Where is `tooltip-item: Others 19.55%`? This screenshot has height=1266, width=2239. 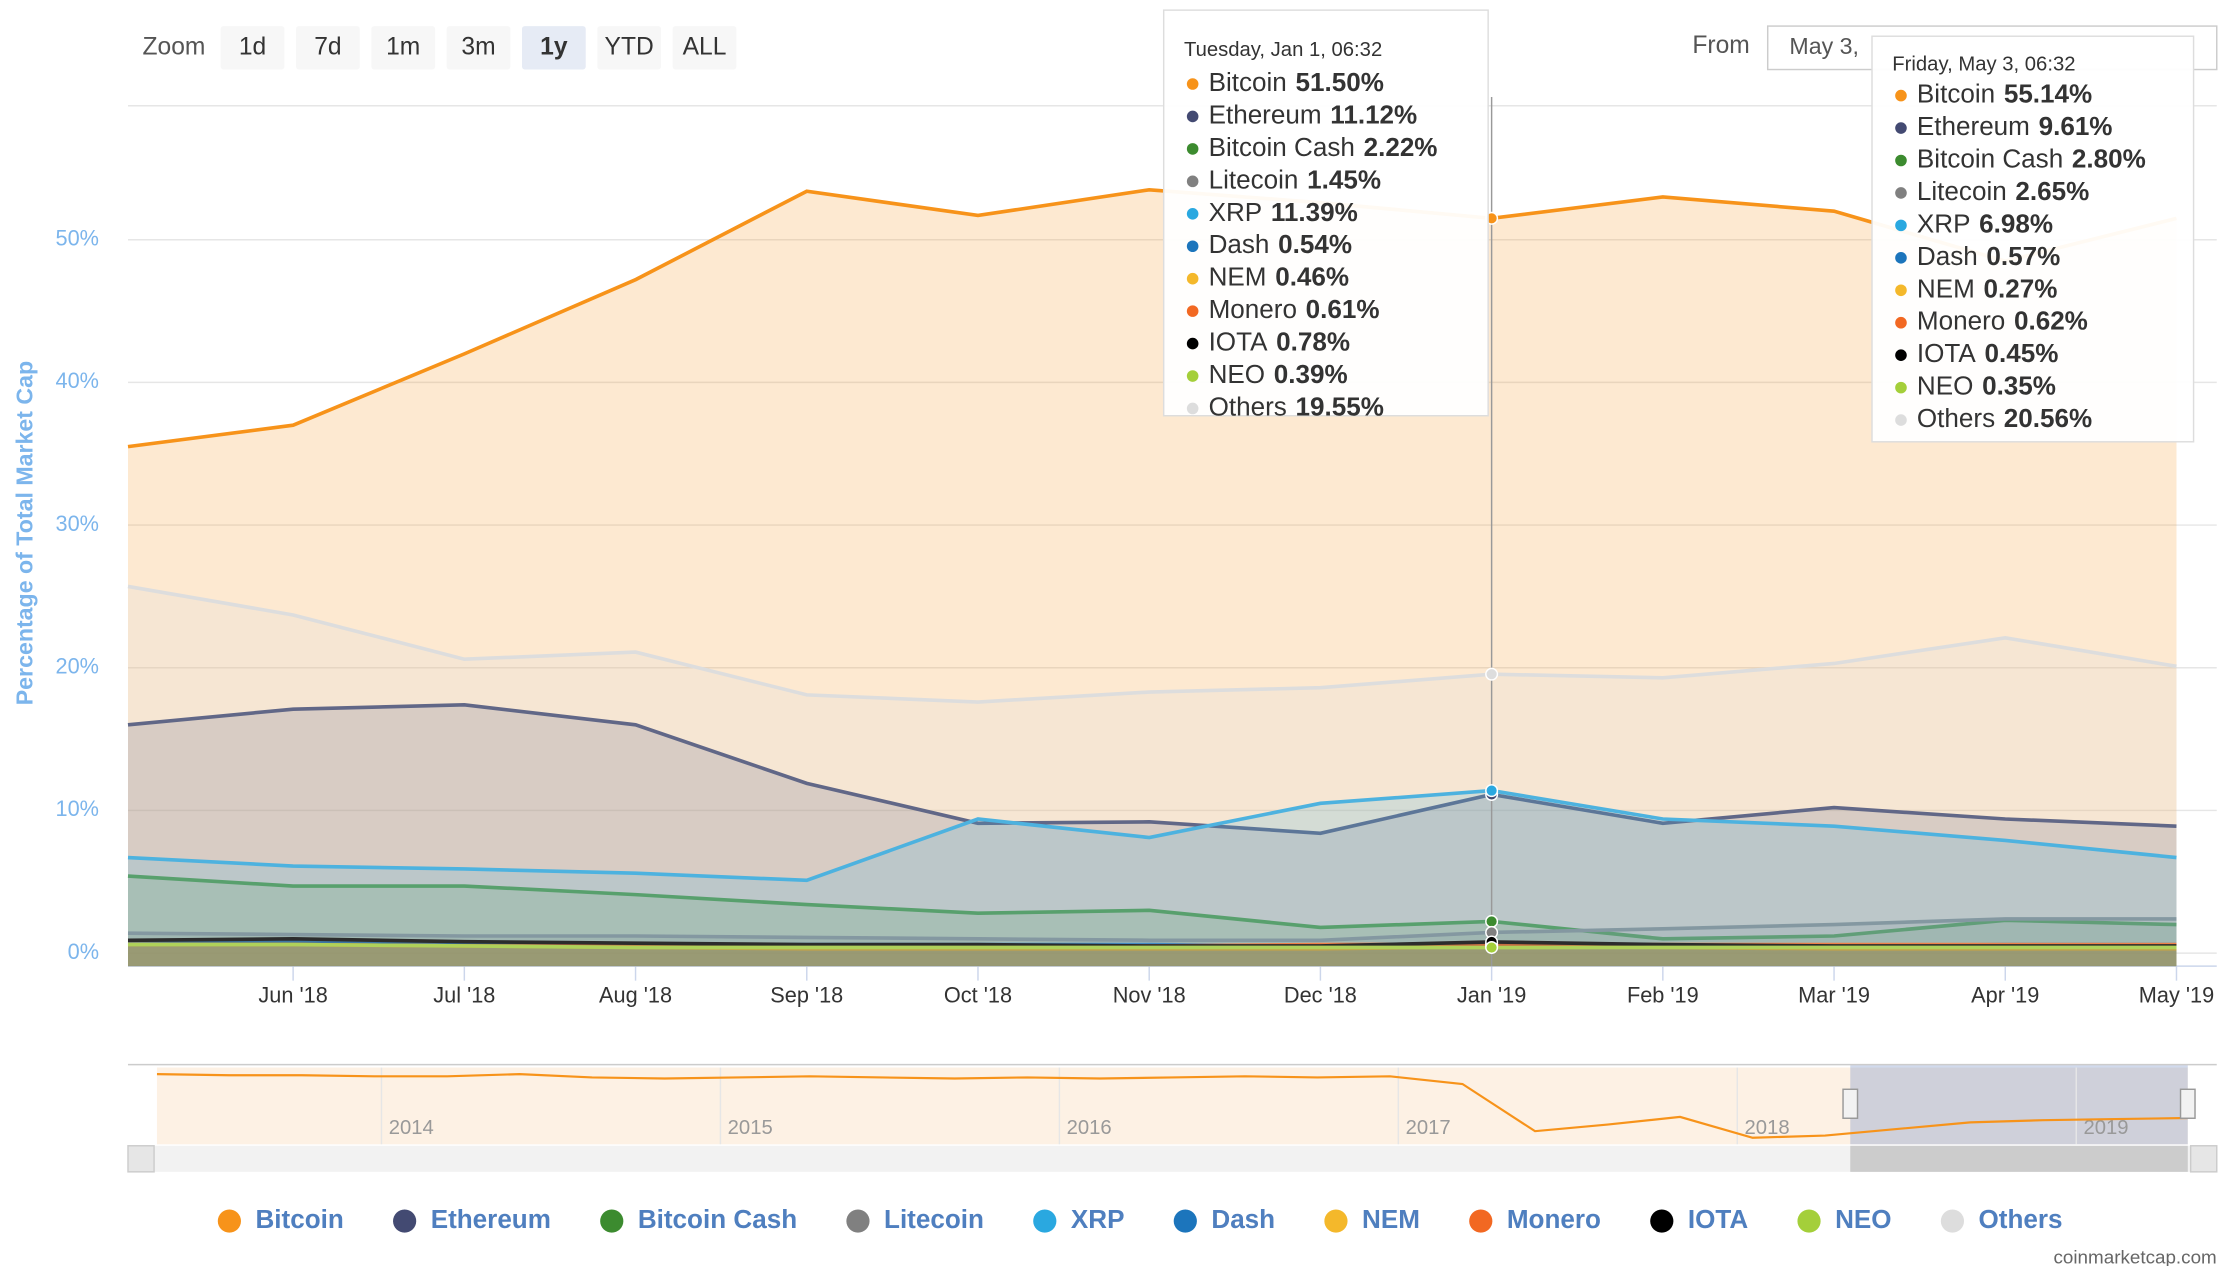 tooltip-item: Others 19.55% is located at coordinates (1296, 406).